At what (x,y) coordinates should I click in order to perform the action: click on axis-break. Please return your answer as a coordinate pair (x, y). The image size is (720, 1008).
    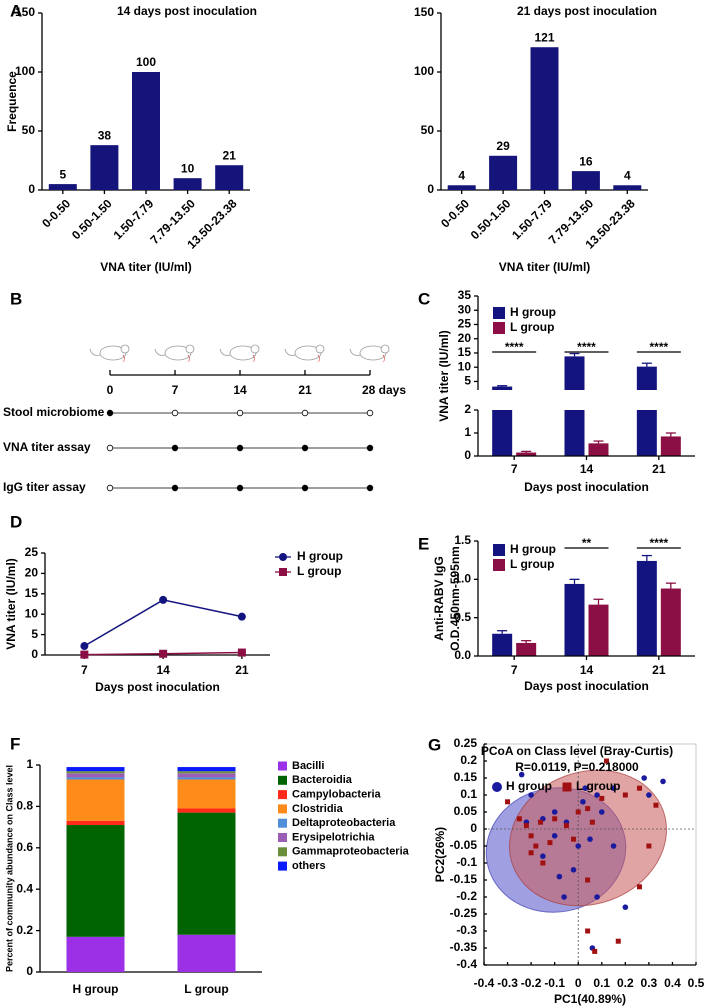
    Looking at the image, I should click on (582, 400).